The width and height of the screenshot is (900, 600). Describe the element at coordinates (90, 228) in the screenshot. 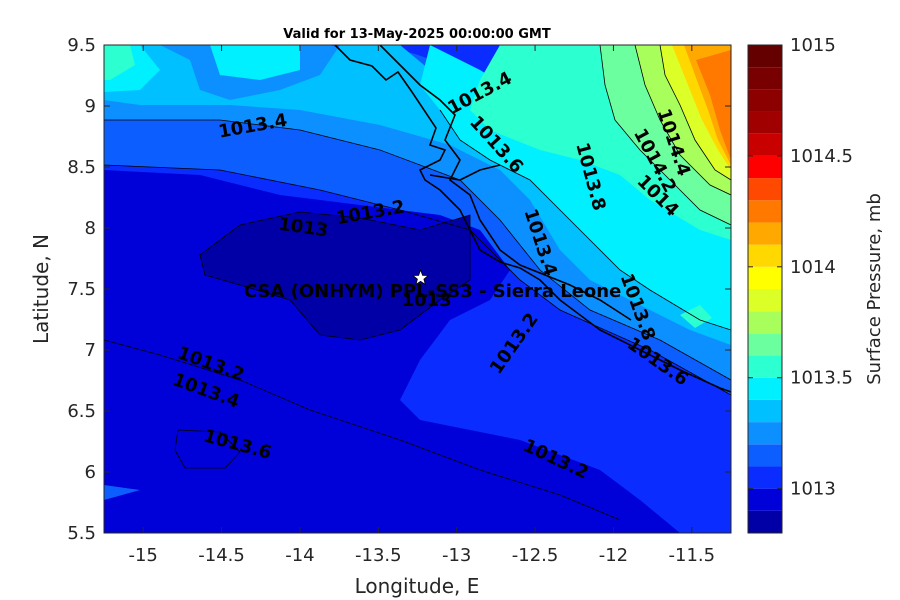

I see `y-tick-label: 8` at that location.